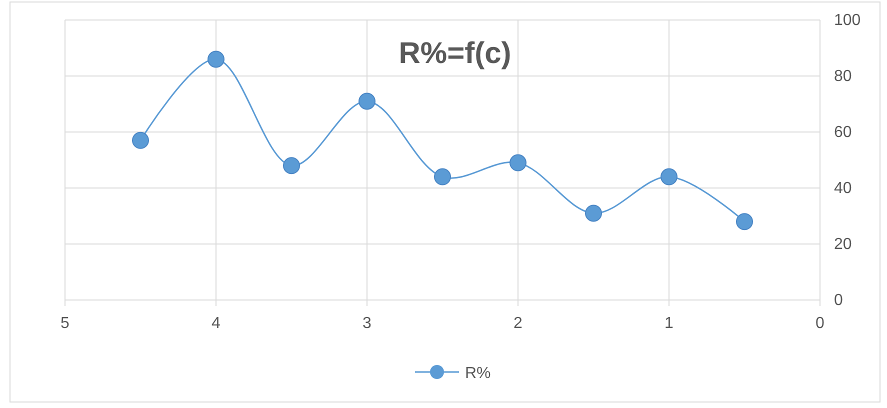 The height and width of the screenshot is (408, 887). I want to click on x-tick-label: 3, so click(367, 323).